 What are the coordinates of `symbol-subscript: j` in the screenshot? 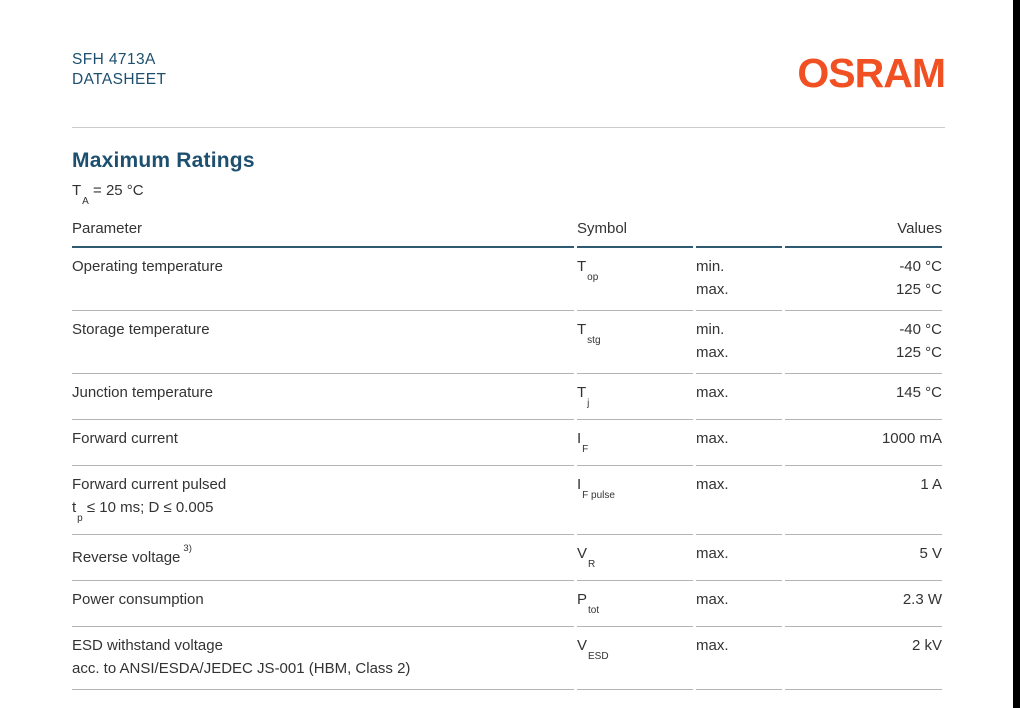 It's located at (588, 403).